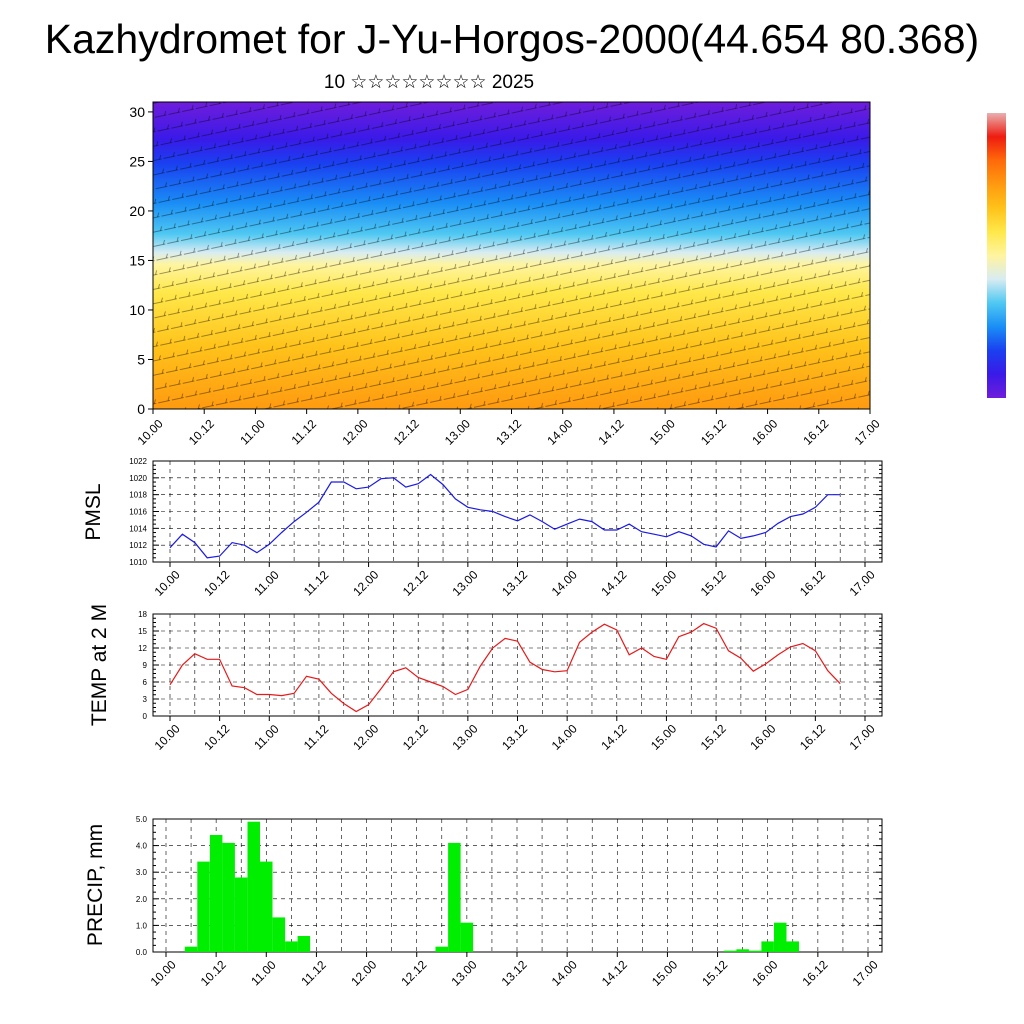  Describe the element at coordinates (142, 846) in the screenshot. I see `y-tick-label: 4.0` at that location.